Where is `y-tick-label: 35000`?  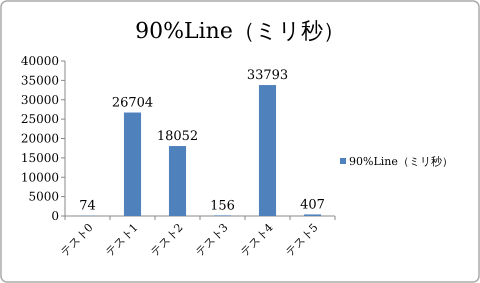
y-tick-label: 35000 is located at coordinates (39, 80).